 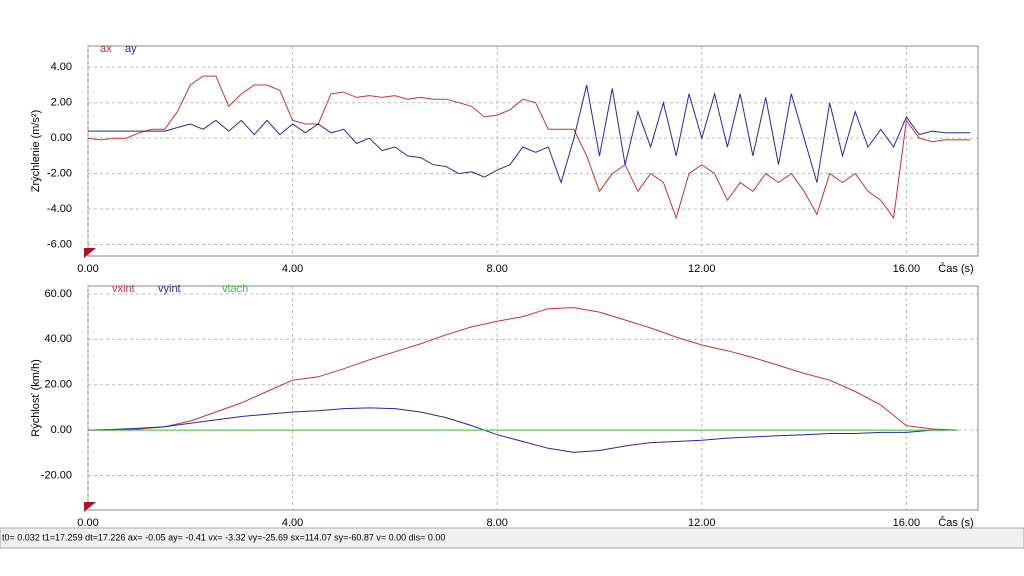 I want to click on legend-label: vxint, so click(x=123, y=289).